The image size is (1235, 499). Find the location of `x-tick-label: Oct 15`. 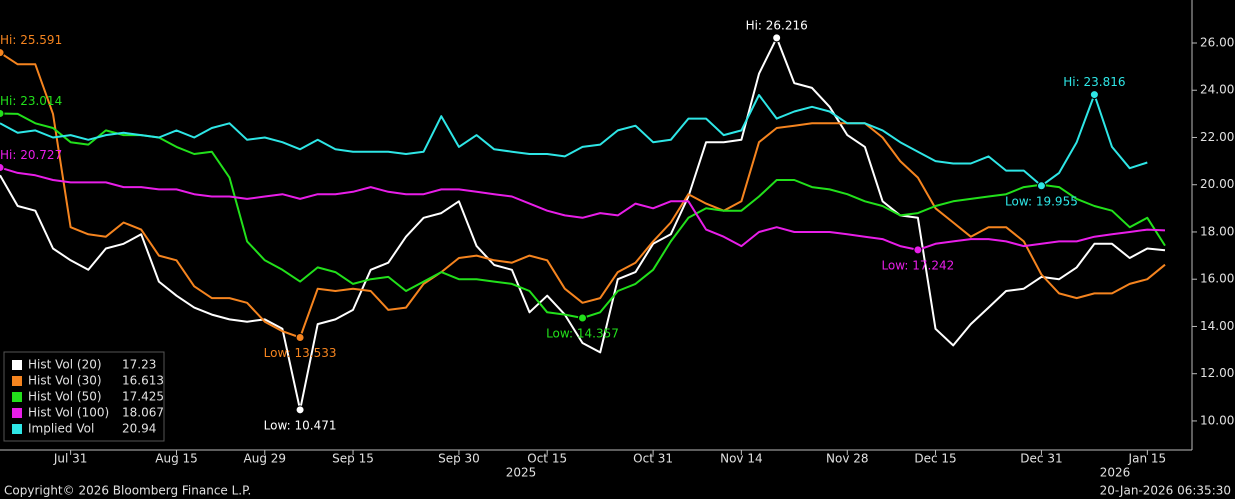

x-tick-label: Oct 15 is located at coordinates (547, 459).